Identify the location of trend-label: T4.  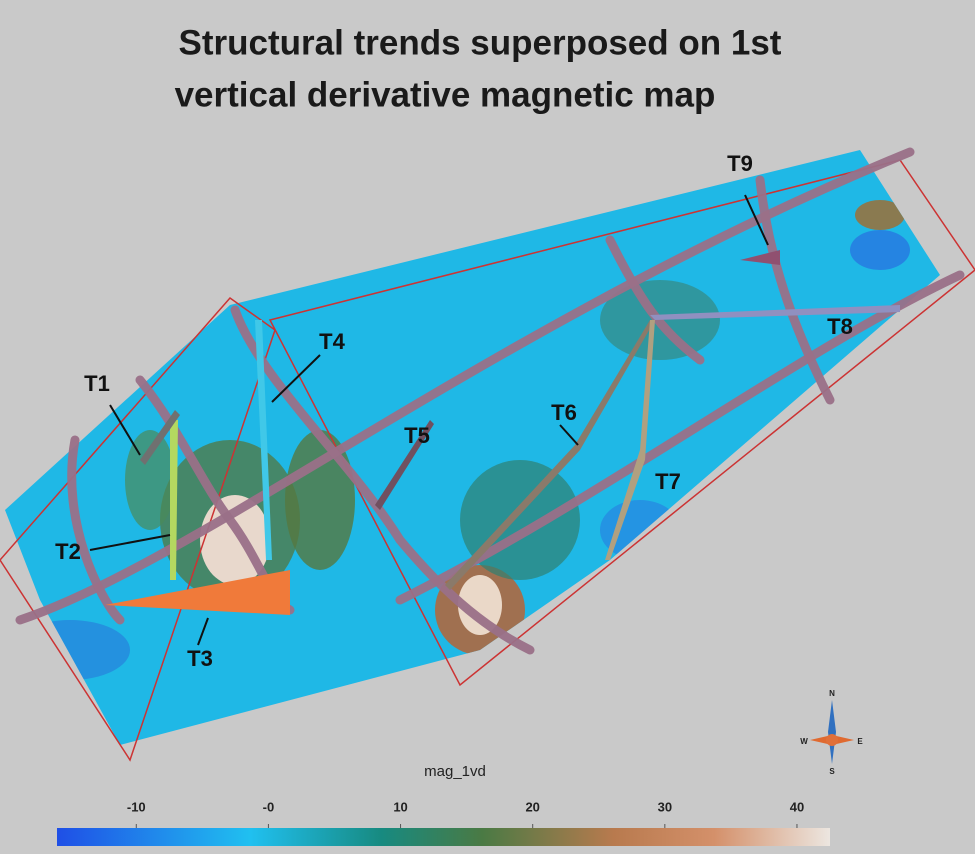
(332, 341).